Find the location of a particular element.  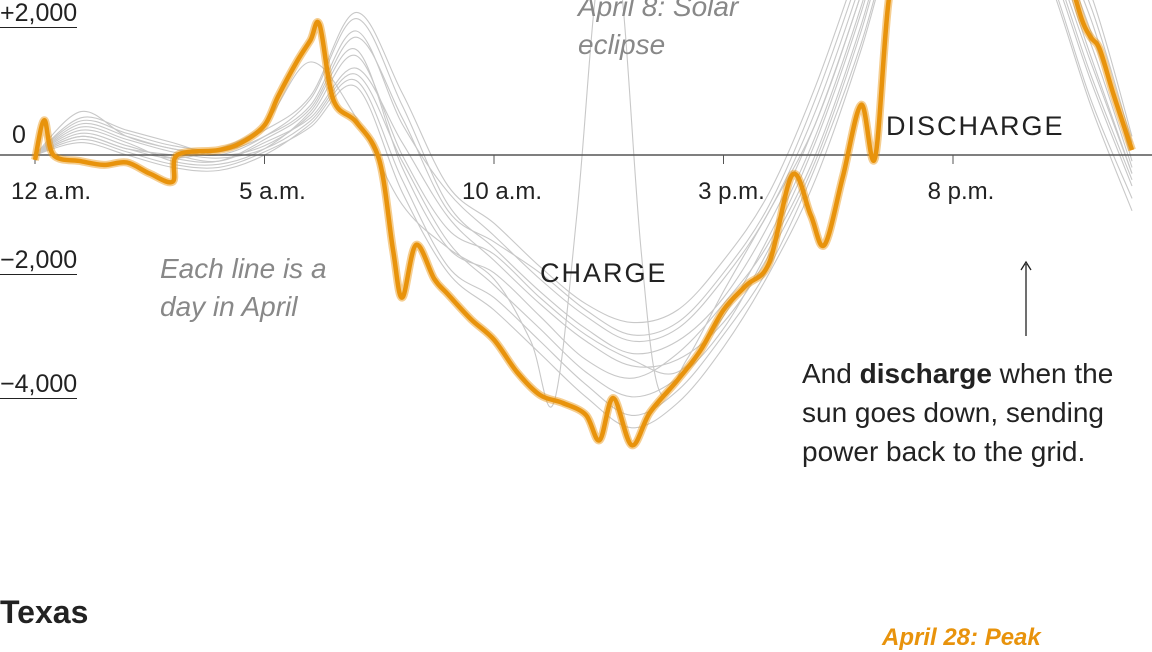

x-tick-label: 3 p.m. is located at coordinates (731, 191).